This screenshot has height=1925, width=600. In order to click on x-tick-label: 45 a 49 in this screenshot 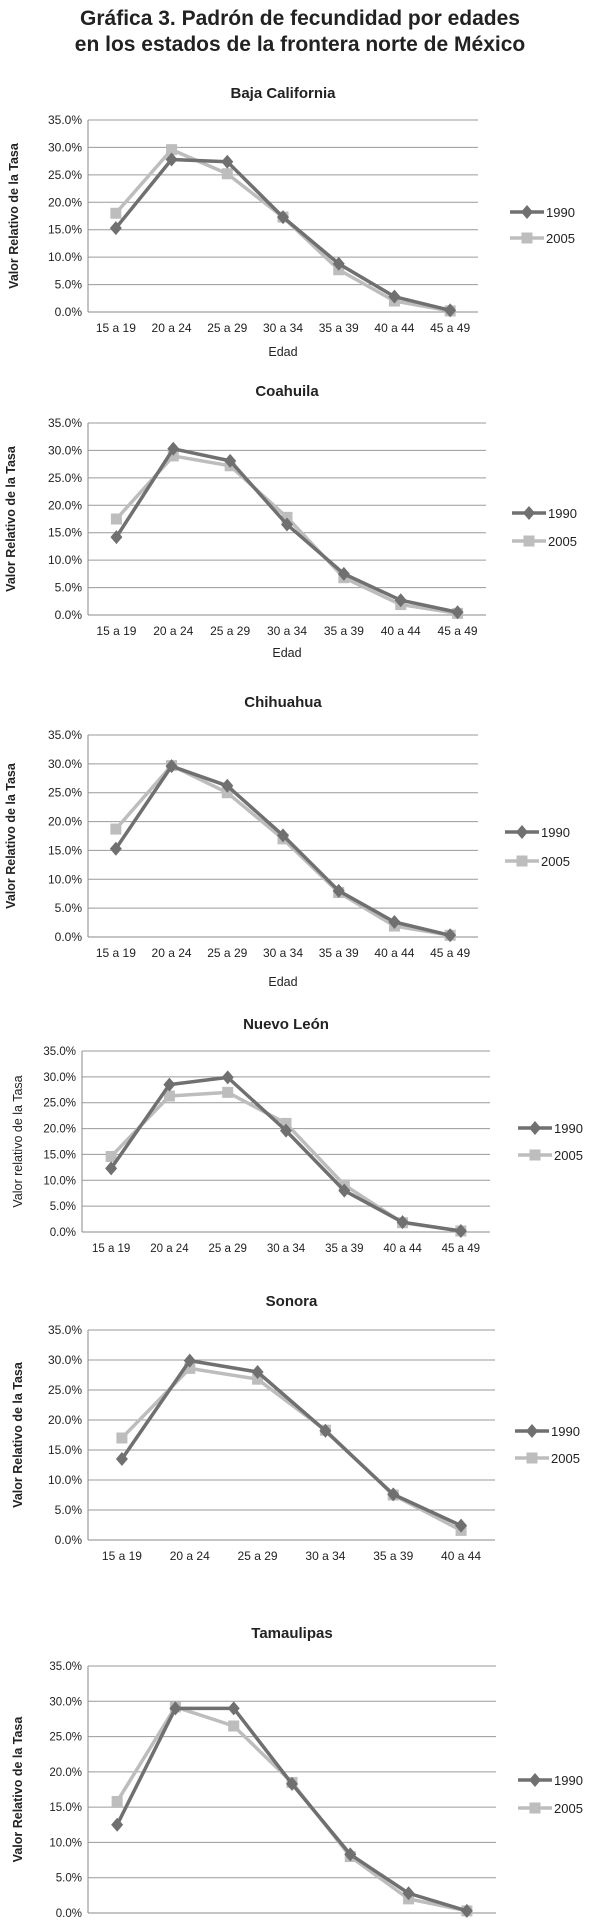, I will do `click(450, 328)`.